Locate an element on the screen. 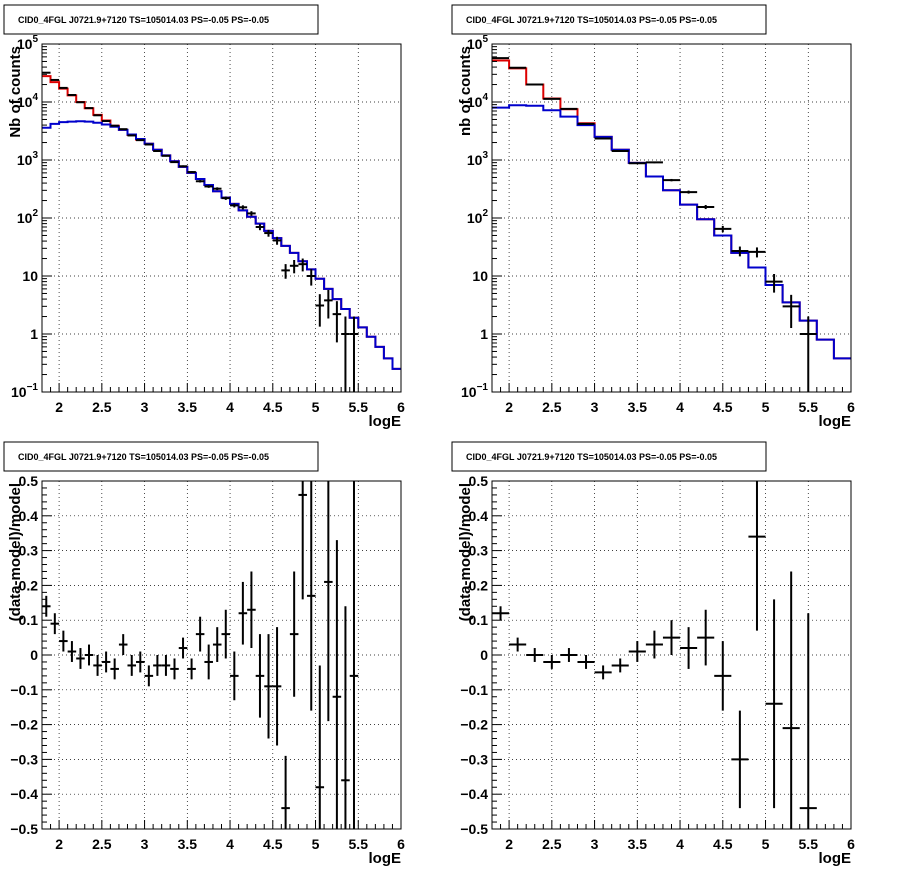  y-tick-label: 10³ is located at coordinates (28, 159).